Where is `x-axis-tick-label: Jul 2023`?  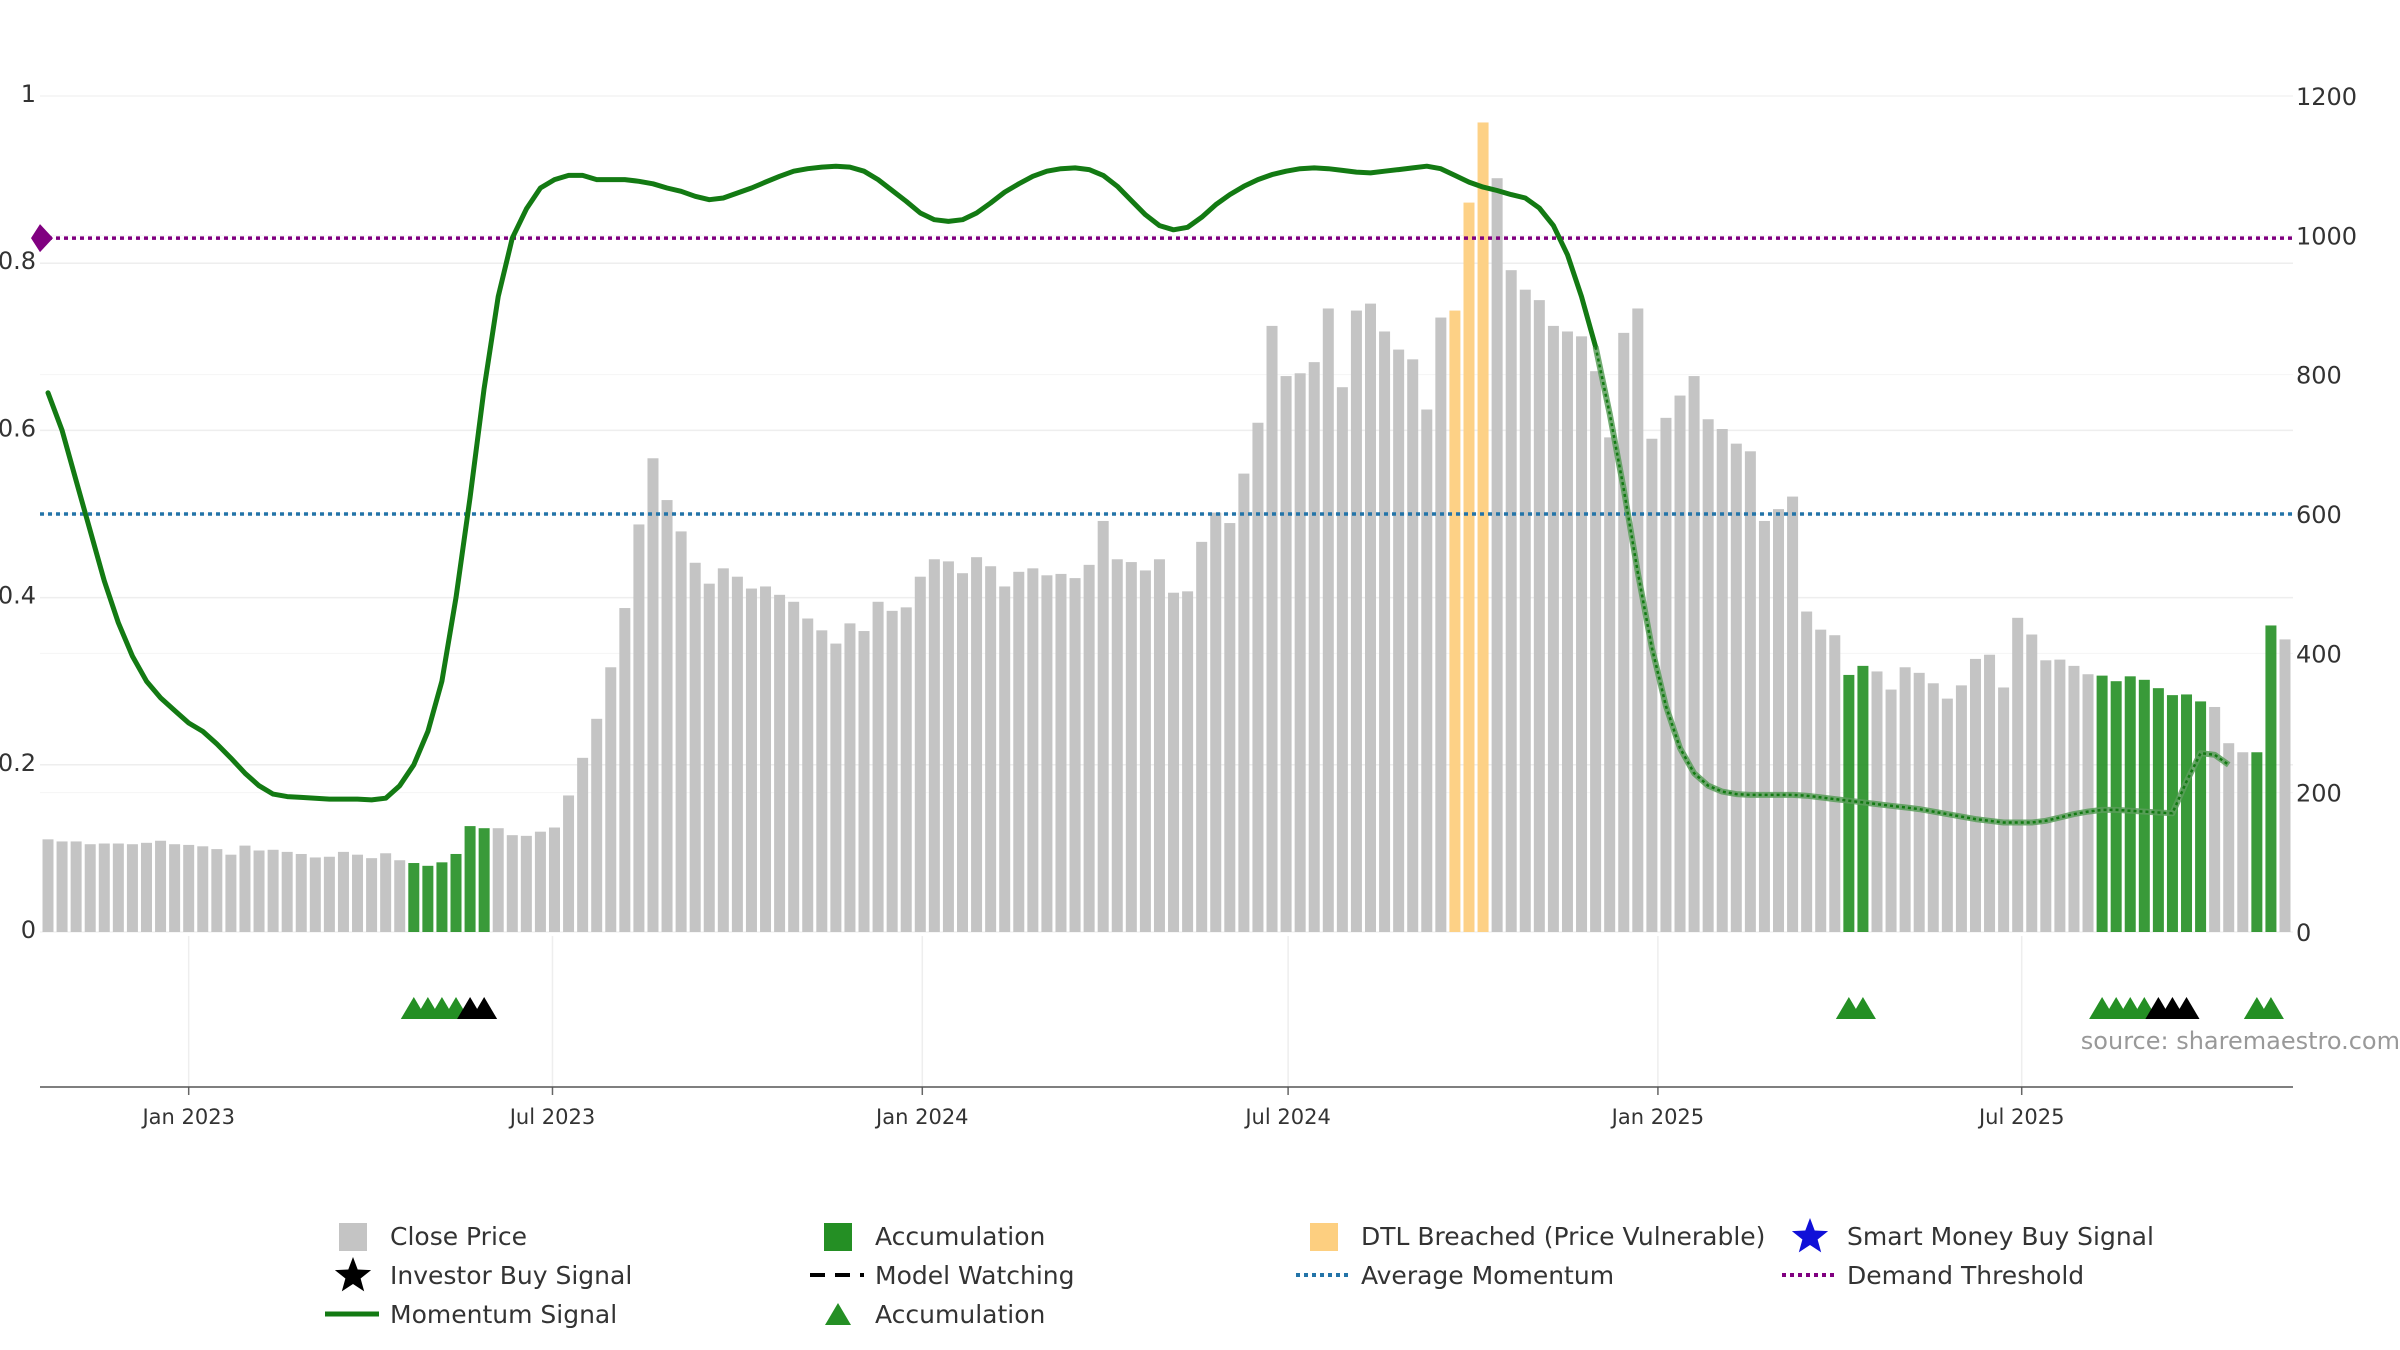 x-axis-tick-label: Jul 2023 is located at coordinates (551, 1117).